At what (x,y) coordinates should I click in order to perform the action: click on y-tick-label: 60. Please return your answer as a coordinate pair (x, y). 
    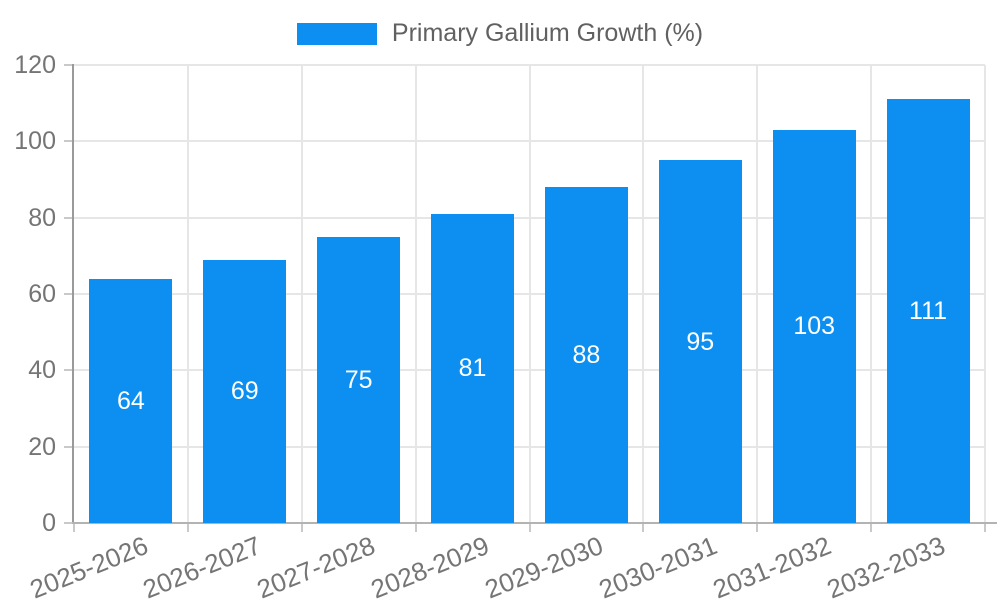
    Looking at the image, I should click on (42, 294).